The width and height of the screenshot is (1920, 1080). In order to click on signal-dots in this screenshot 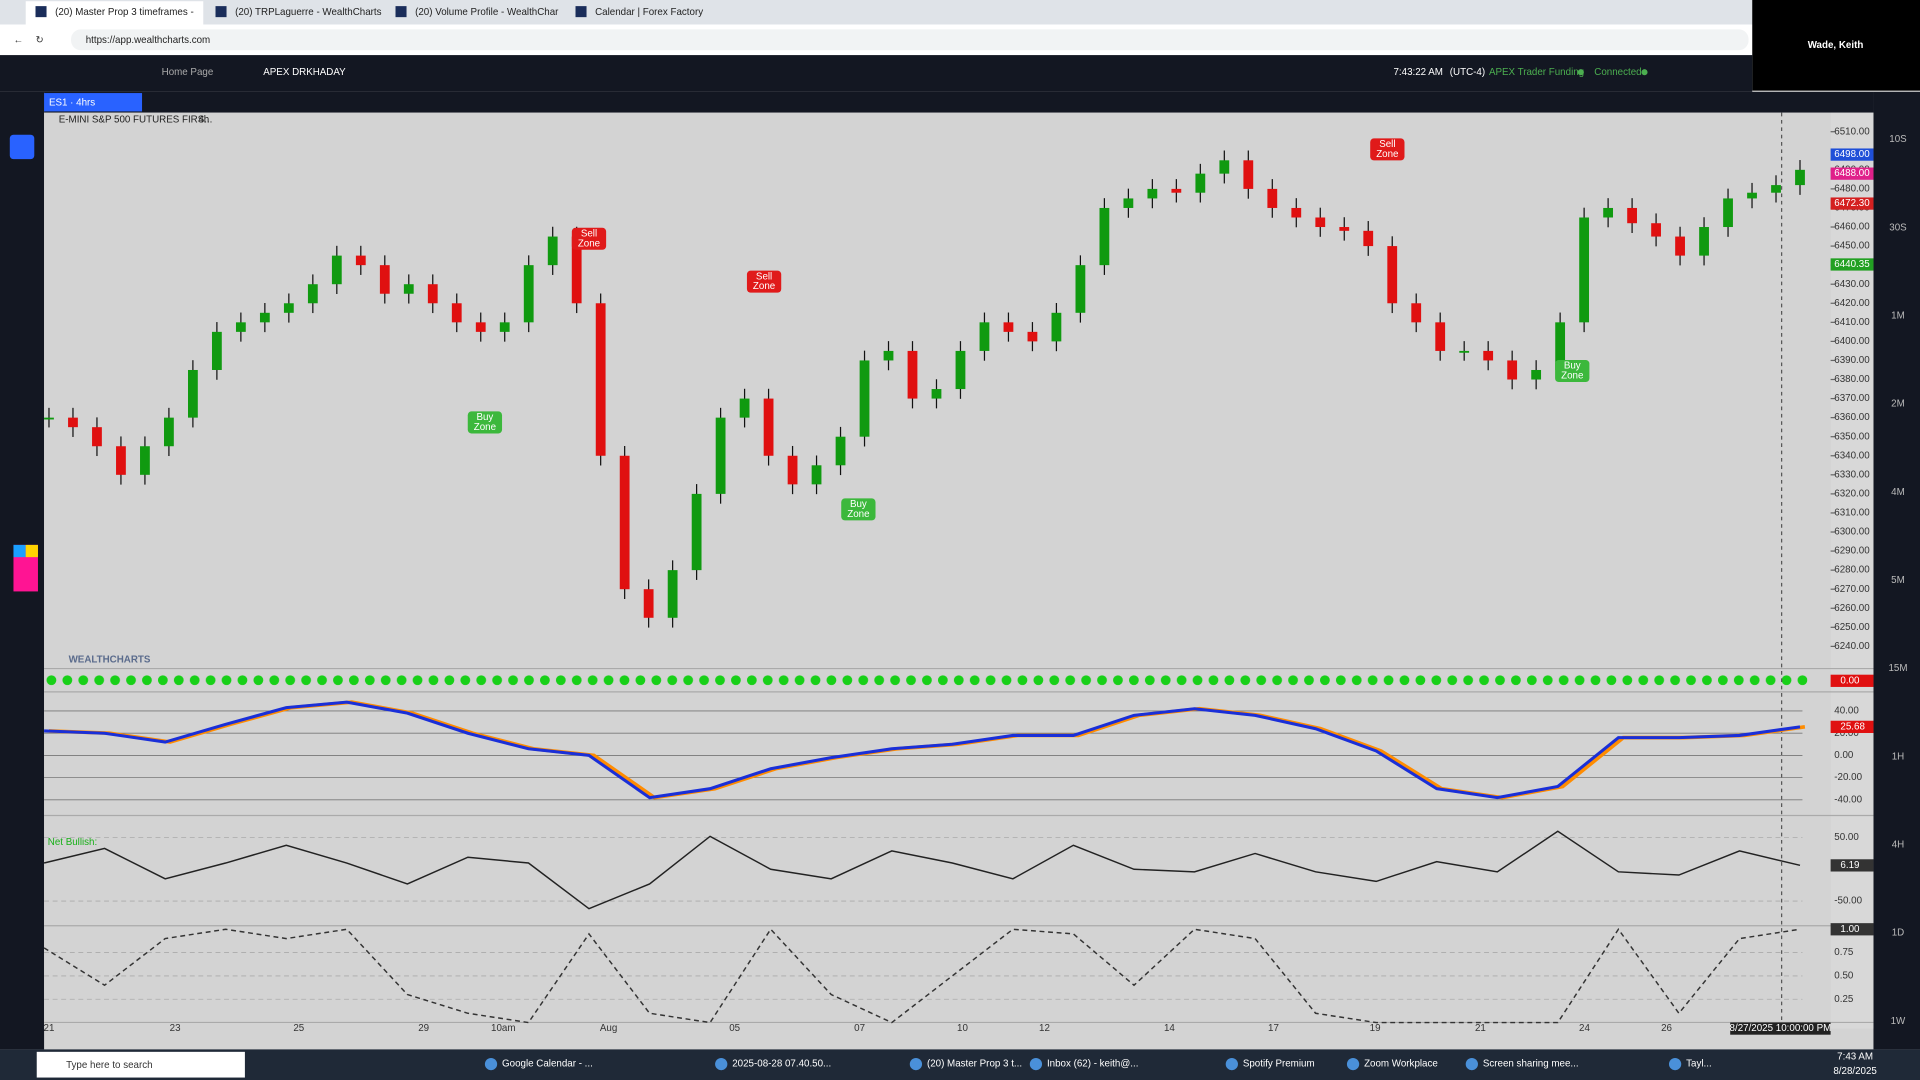, I will do `click(926, 680)`.